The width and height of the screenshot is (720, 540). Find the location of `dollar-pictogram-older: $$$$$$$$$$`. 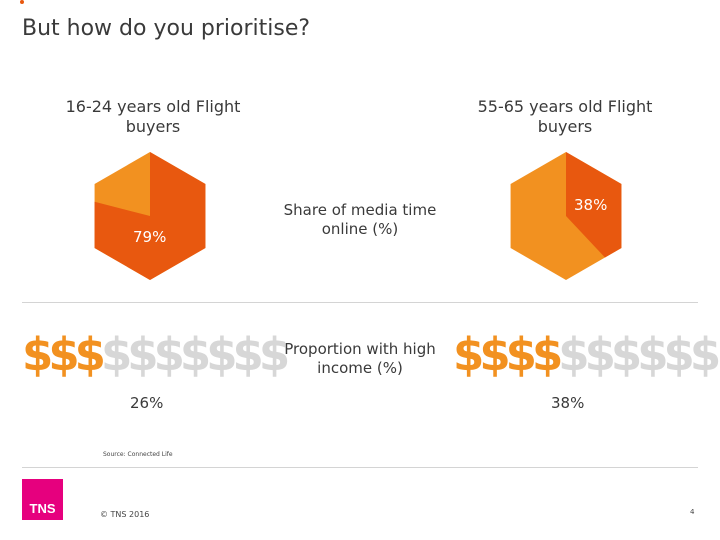

dollar-pictogram-older: $$$$$$$$$$ is located at coordinates (586, 354).